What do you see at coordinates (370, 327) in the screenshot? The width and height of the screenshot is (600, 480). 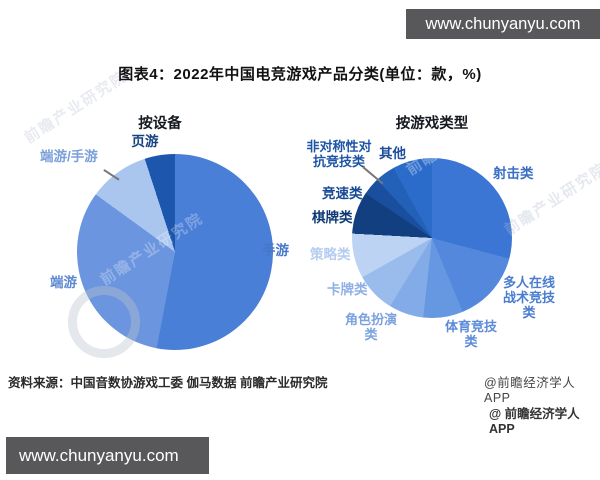 I see `slice-label-rpg: 角色扮演类` at bounding box center [370, 327].